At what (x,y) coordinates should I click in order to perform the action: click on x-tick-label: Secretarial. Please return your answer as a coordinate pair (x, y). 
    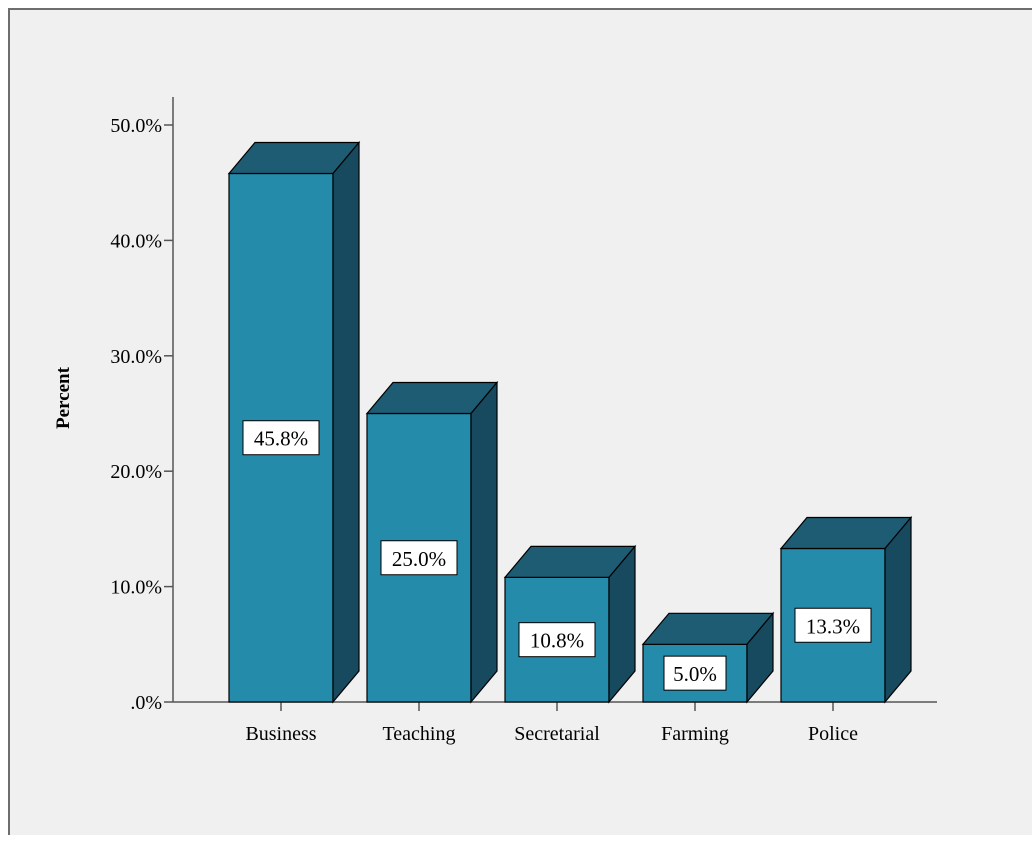
    Looking at the image, I should click on (557, 734).